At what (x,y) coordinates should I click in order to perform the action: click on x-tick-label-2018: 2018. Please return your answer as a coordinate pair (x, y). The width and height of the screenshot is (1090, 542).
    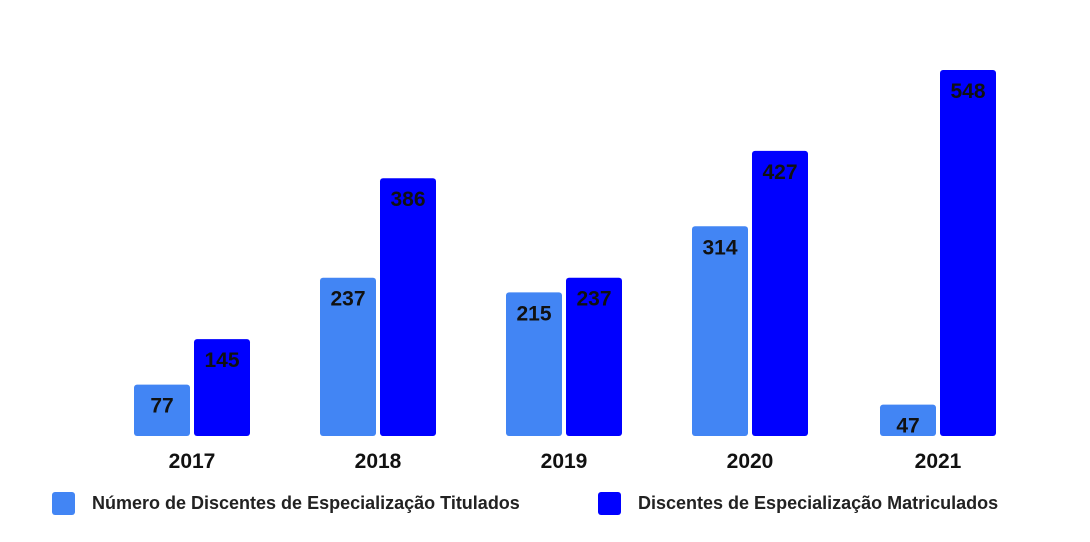
    Looking at the image, I should click on (378, 461).